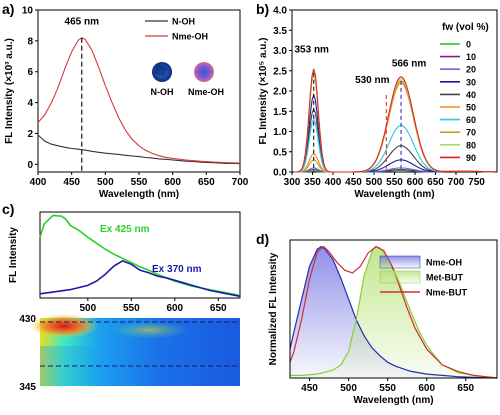 Image resolution: width=500 pixels, height=415 pixels. Describe the element at coordinates (204, 72) in the screenshot. I see `vial-nme-oh-photo` at that location.